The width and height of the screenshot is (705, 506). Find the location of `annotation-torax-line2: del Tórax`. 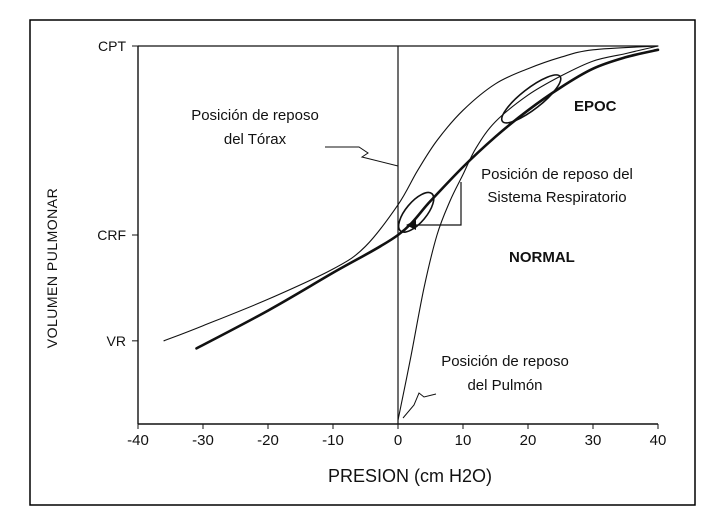

annotation-torax-line2: del Tórax is located at coordinates (255, 139).